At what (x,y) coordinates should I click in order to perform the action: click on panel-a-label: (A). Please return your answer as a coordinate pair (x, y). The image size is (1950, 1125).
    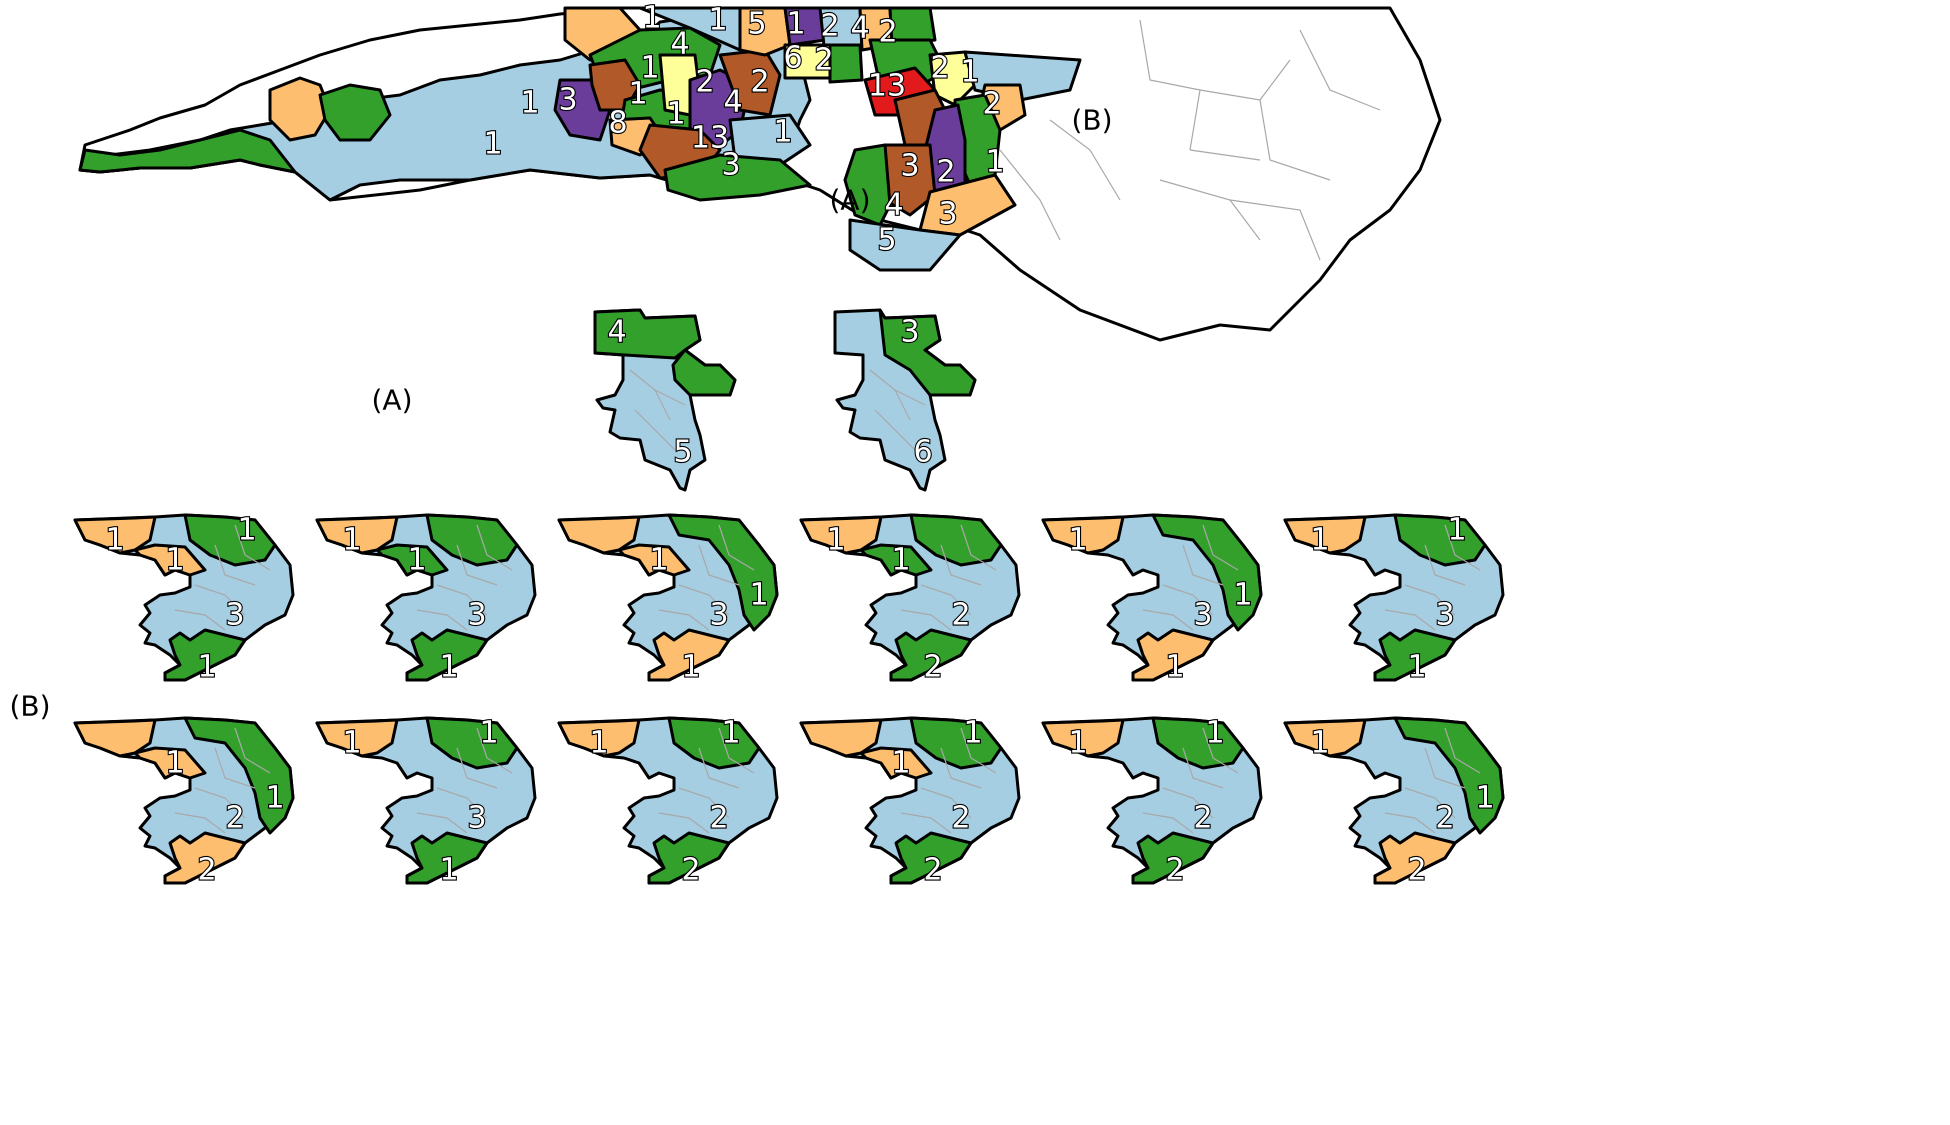
    Looking at the image, I should click on (391, 400).